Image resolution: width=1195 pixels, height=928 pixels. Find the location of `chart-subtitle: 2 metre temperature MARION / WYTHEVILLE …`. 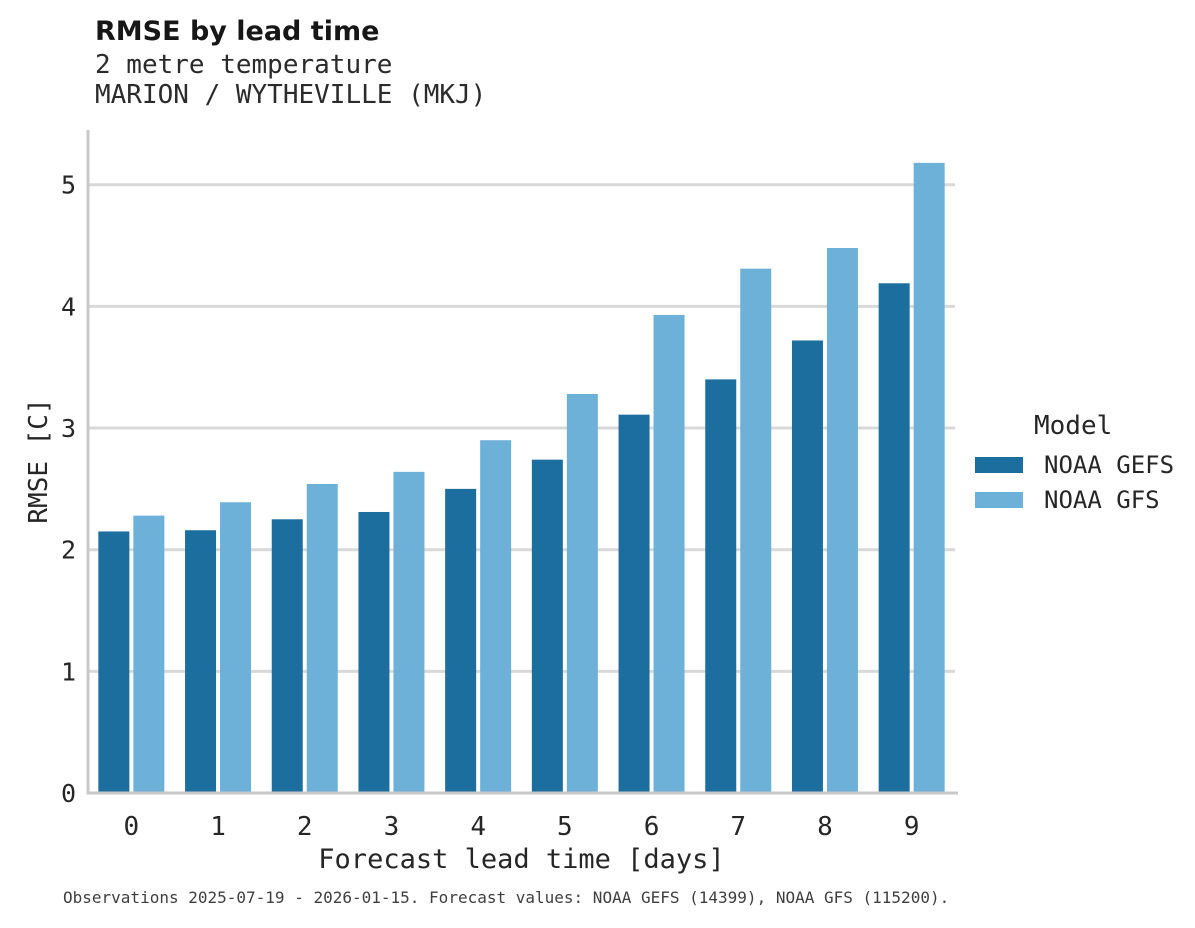

chart-subtitle: 2 metre temperature MARION / WYTHEVILLE … is located at coordinates (290, 80).